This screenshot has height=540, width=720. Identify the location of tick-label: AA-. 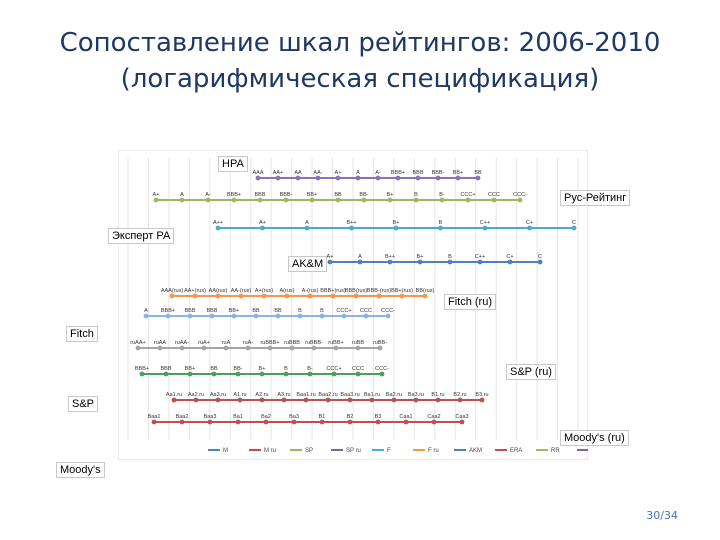
(317, 173).